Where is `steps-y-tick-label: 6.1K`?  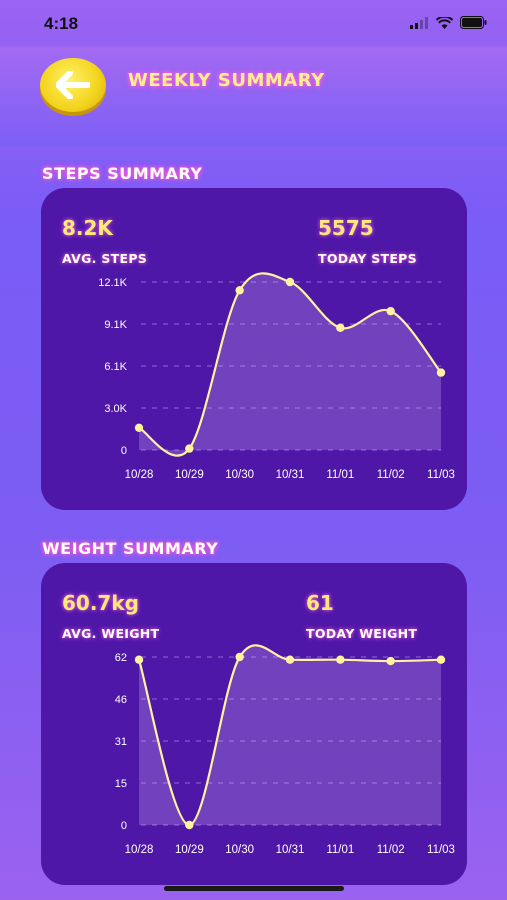 steps-y-tick-label: 6.1K is located at coordinates (115, 367).